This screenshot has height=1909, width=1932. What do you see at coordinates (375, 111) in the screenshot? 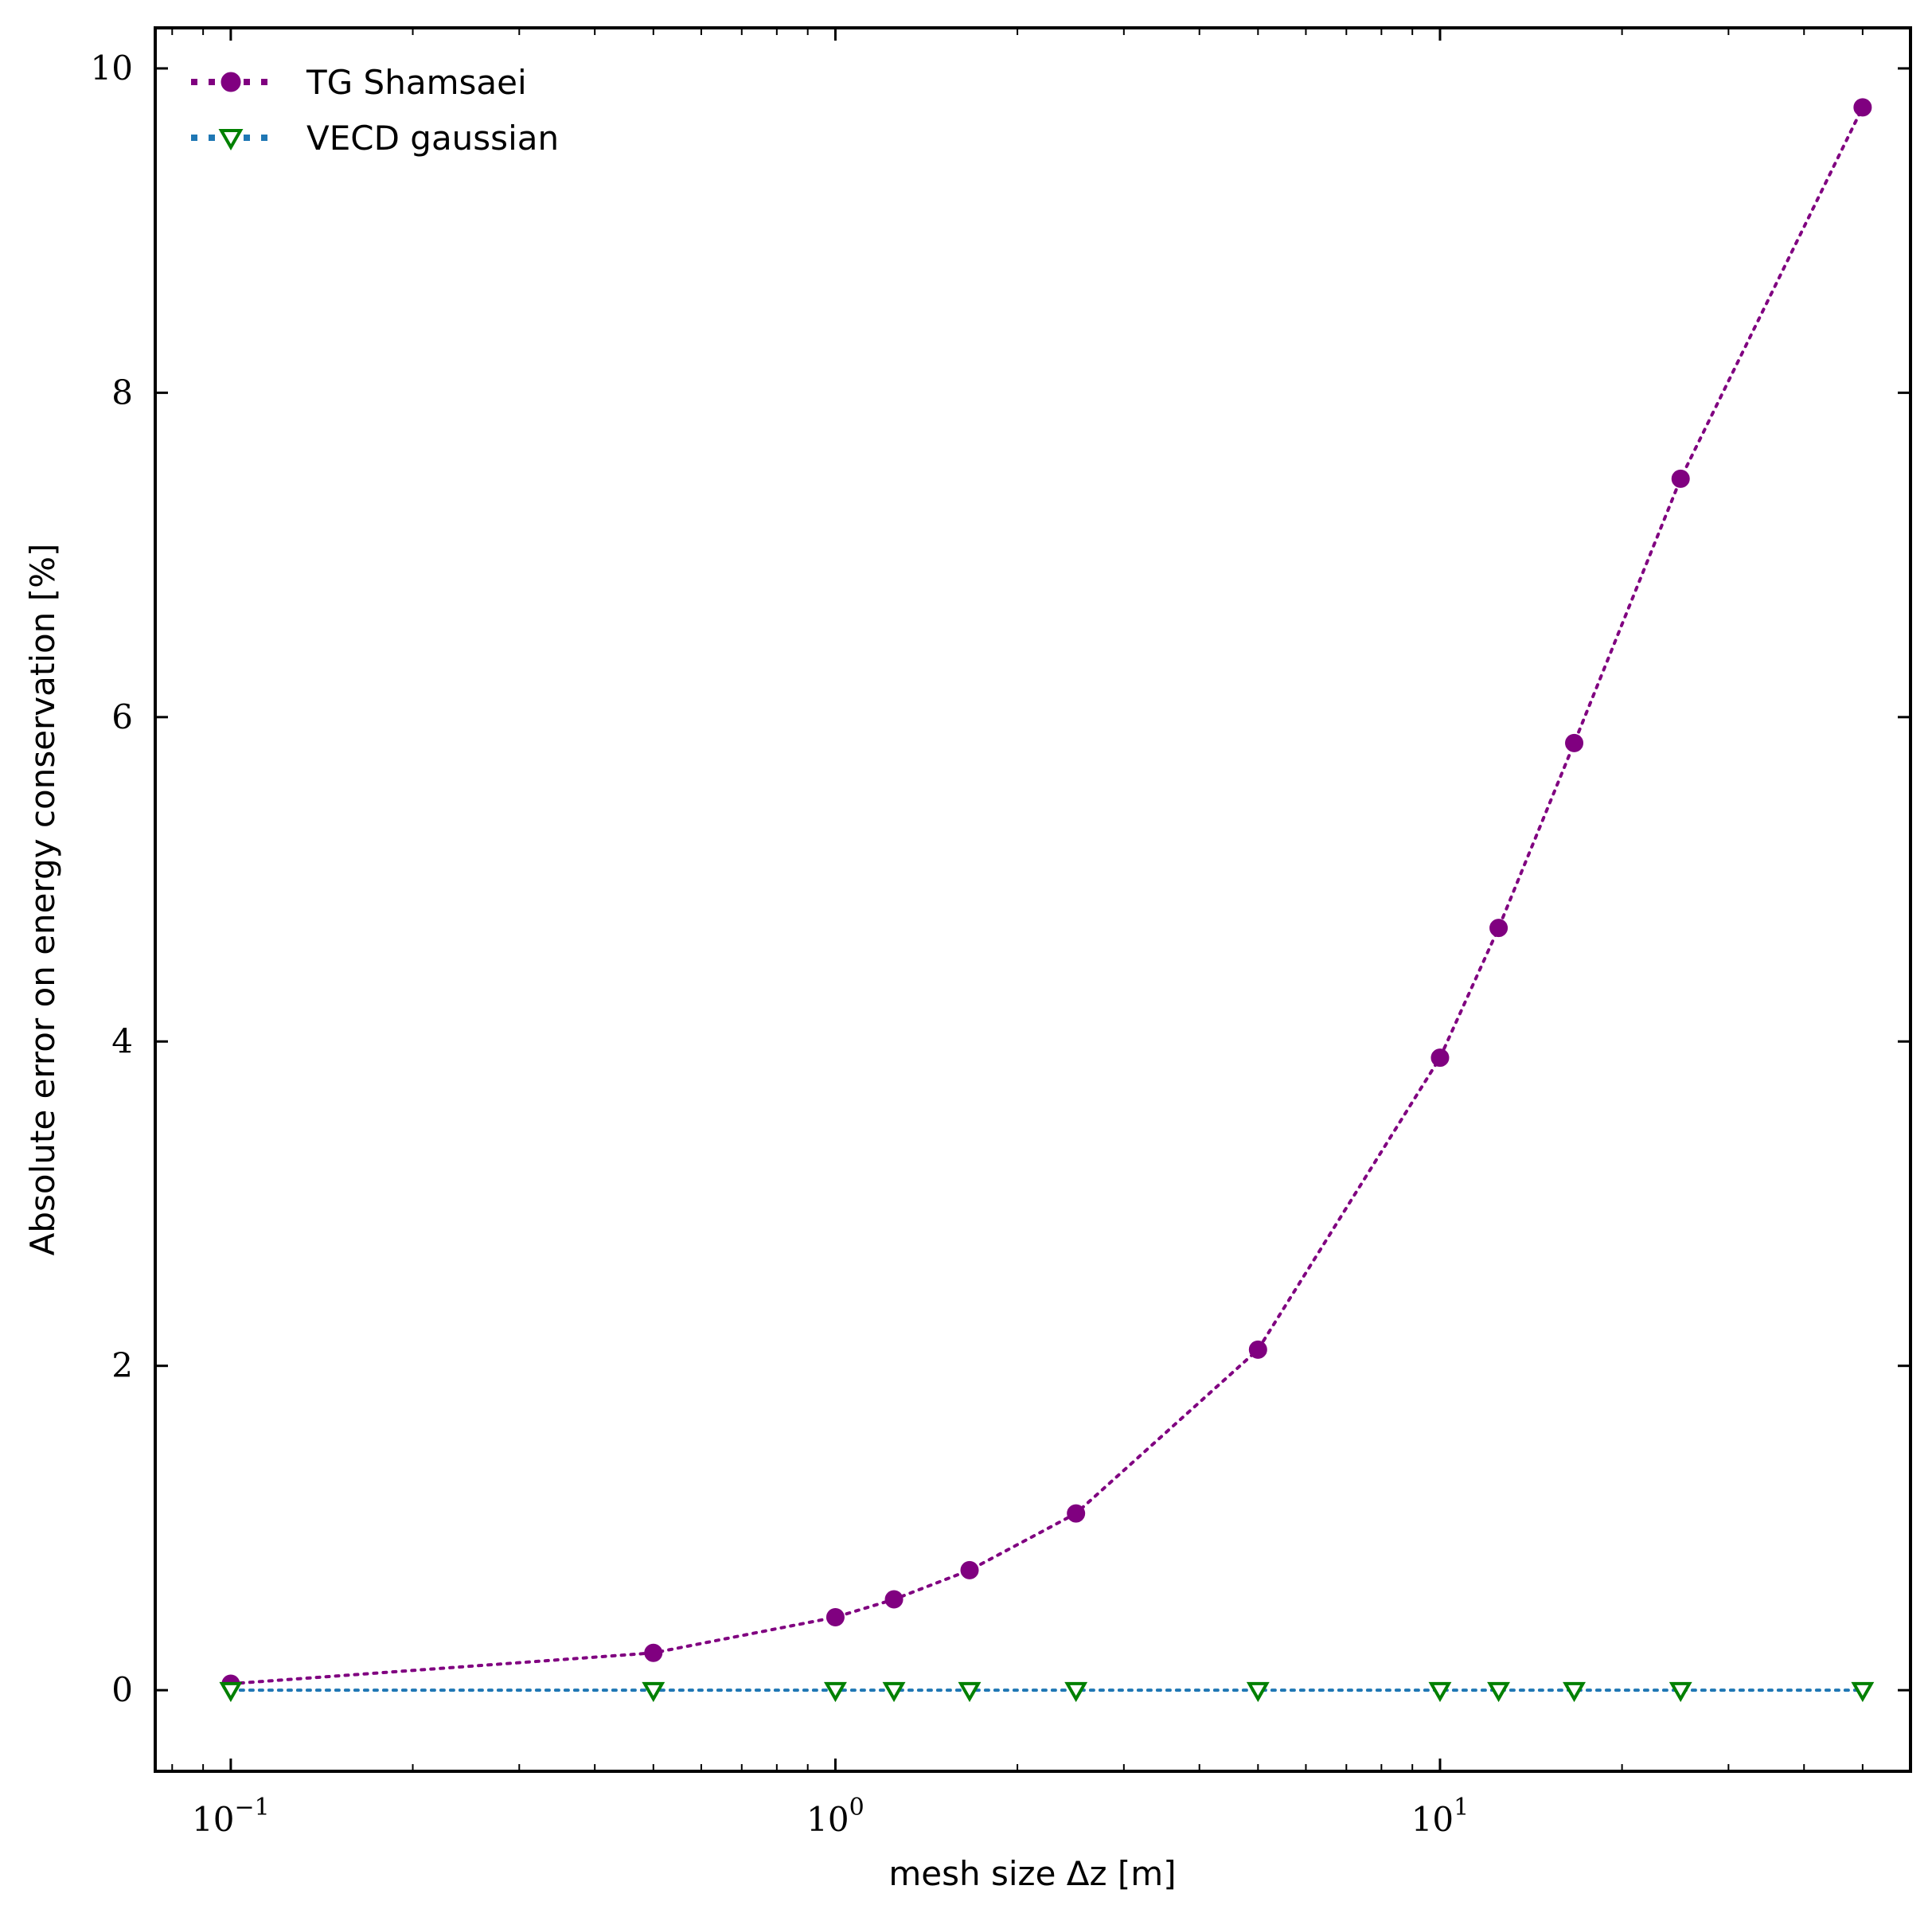
I see `legend: TG Shamsaei VECD gaussian` at bounding box center [375, 111].